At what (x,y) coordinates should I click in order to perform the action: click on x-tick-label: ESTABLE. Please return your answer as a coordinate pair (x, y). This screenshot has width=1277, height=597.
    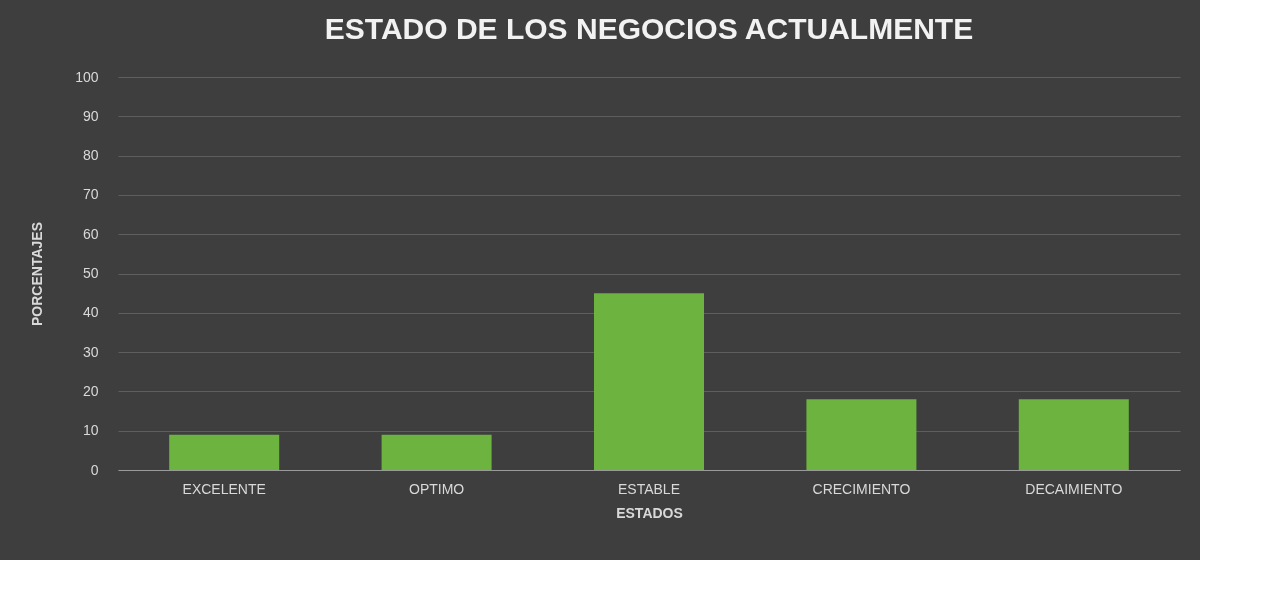
    Looking at the image, I should click on (649, 488).